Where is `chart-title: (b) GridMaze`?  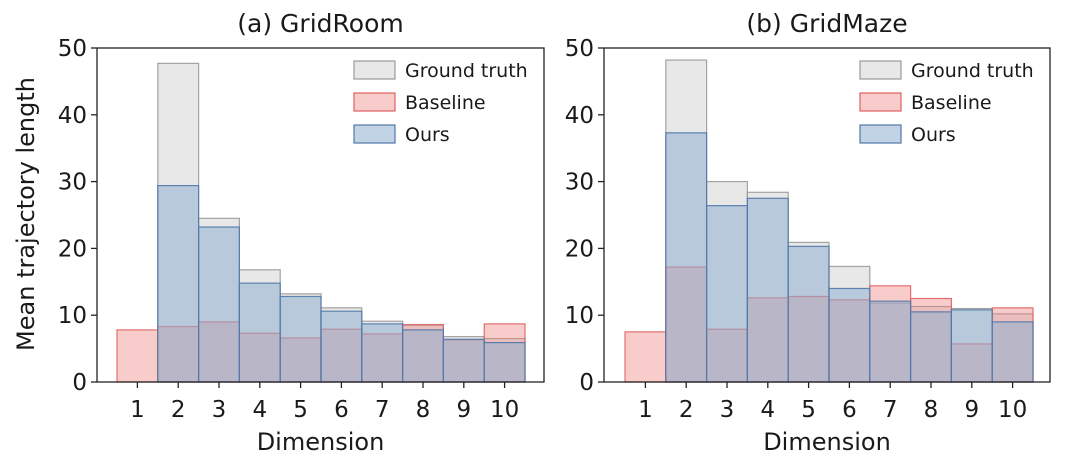
chart-title: (b) GridMaze is located at coordinates (826, 23).